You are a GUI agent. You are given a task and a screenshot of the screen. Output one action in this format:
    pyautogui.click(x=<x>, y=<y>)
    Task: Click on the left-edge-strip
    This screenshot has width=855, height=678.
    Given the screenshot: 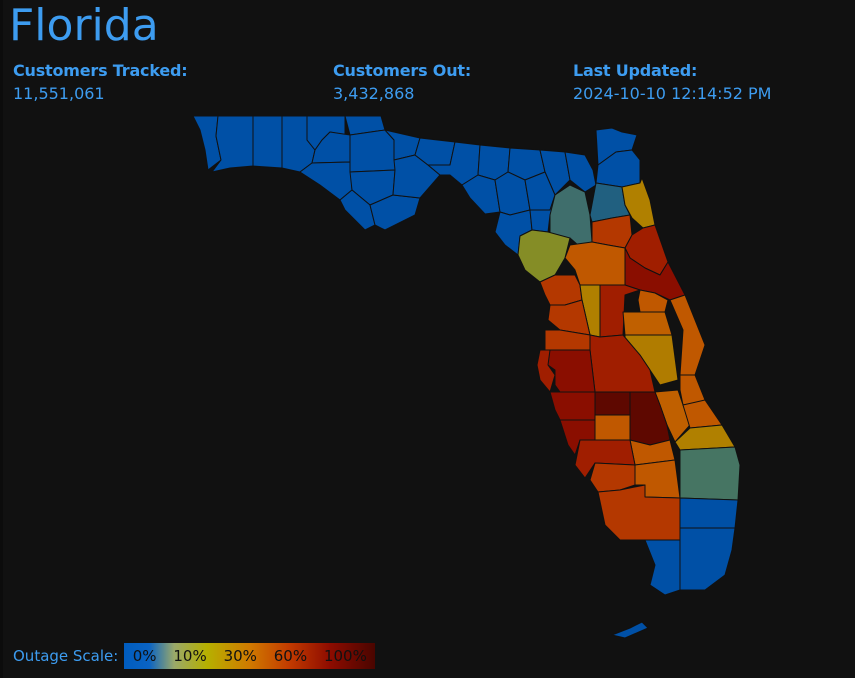 What is the action you would take?
    pyautogui.click(x=1, y=339)
    